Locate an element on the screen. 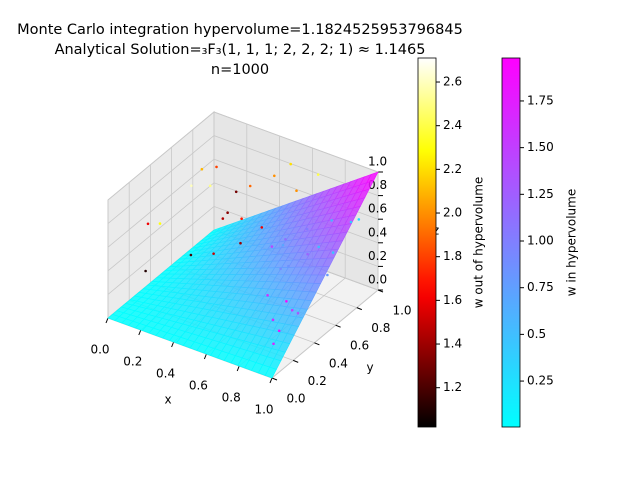 This screenshot has width=640, height=480. colorbar-tick-label: 1.00 is located at coordinates (540, 241).